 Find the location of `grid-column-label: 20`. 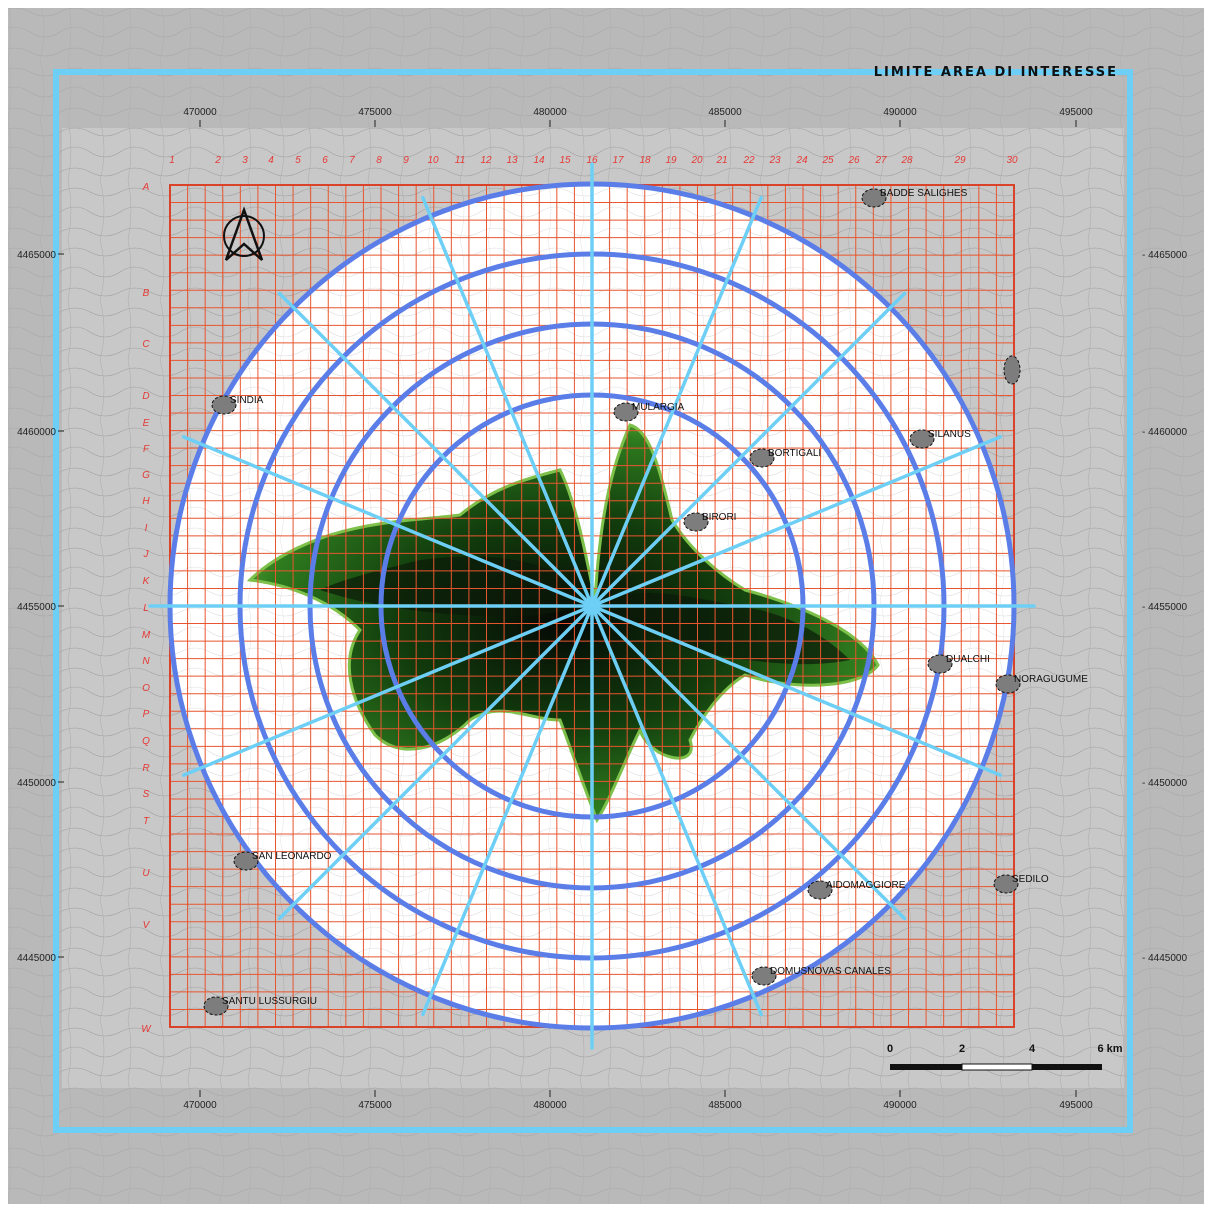

grid-column-label: 20 is located at coordinates (696, 160).